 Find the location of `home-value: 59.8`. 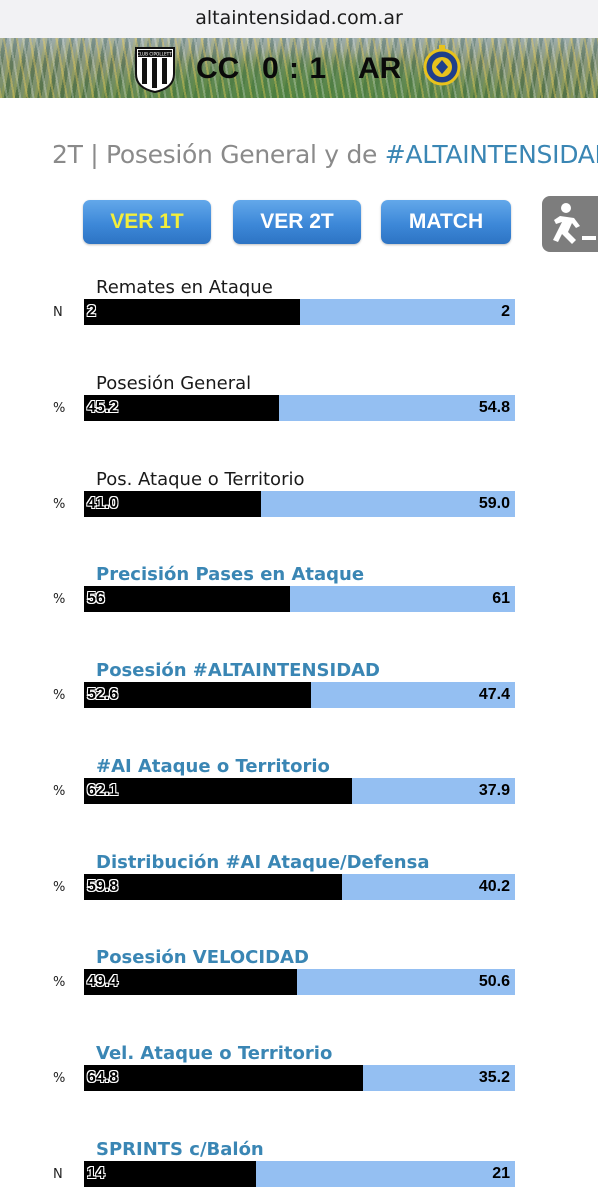

home-value: 59.8 is located at coordinates (103, 886).